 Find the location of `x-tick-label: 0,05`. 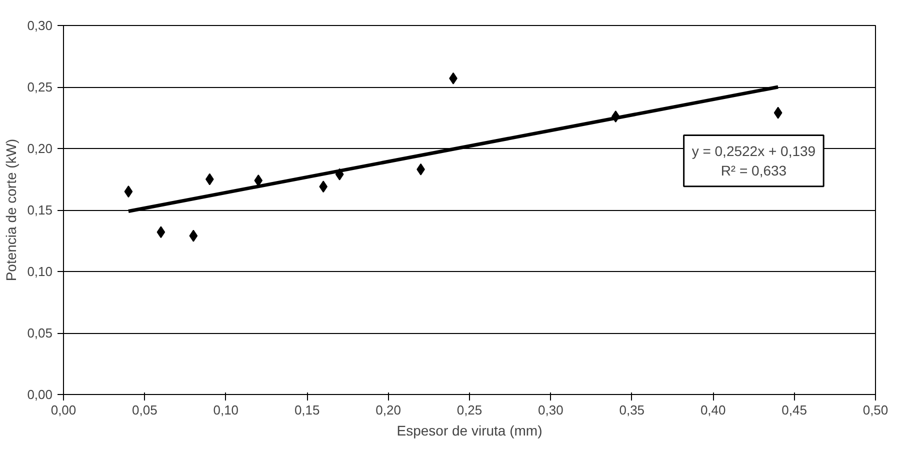

x-tick-label: 0,05 is located at coordinates (145, 410).